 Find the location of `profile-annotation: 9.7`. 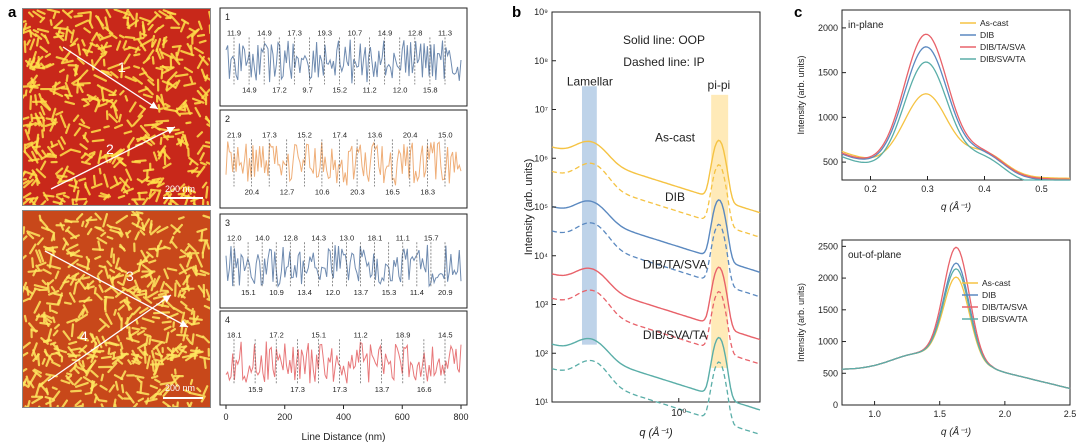

profile-annotation: 9.7 is located at coordinates (307, 89).